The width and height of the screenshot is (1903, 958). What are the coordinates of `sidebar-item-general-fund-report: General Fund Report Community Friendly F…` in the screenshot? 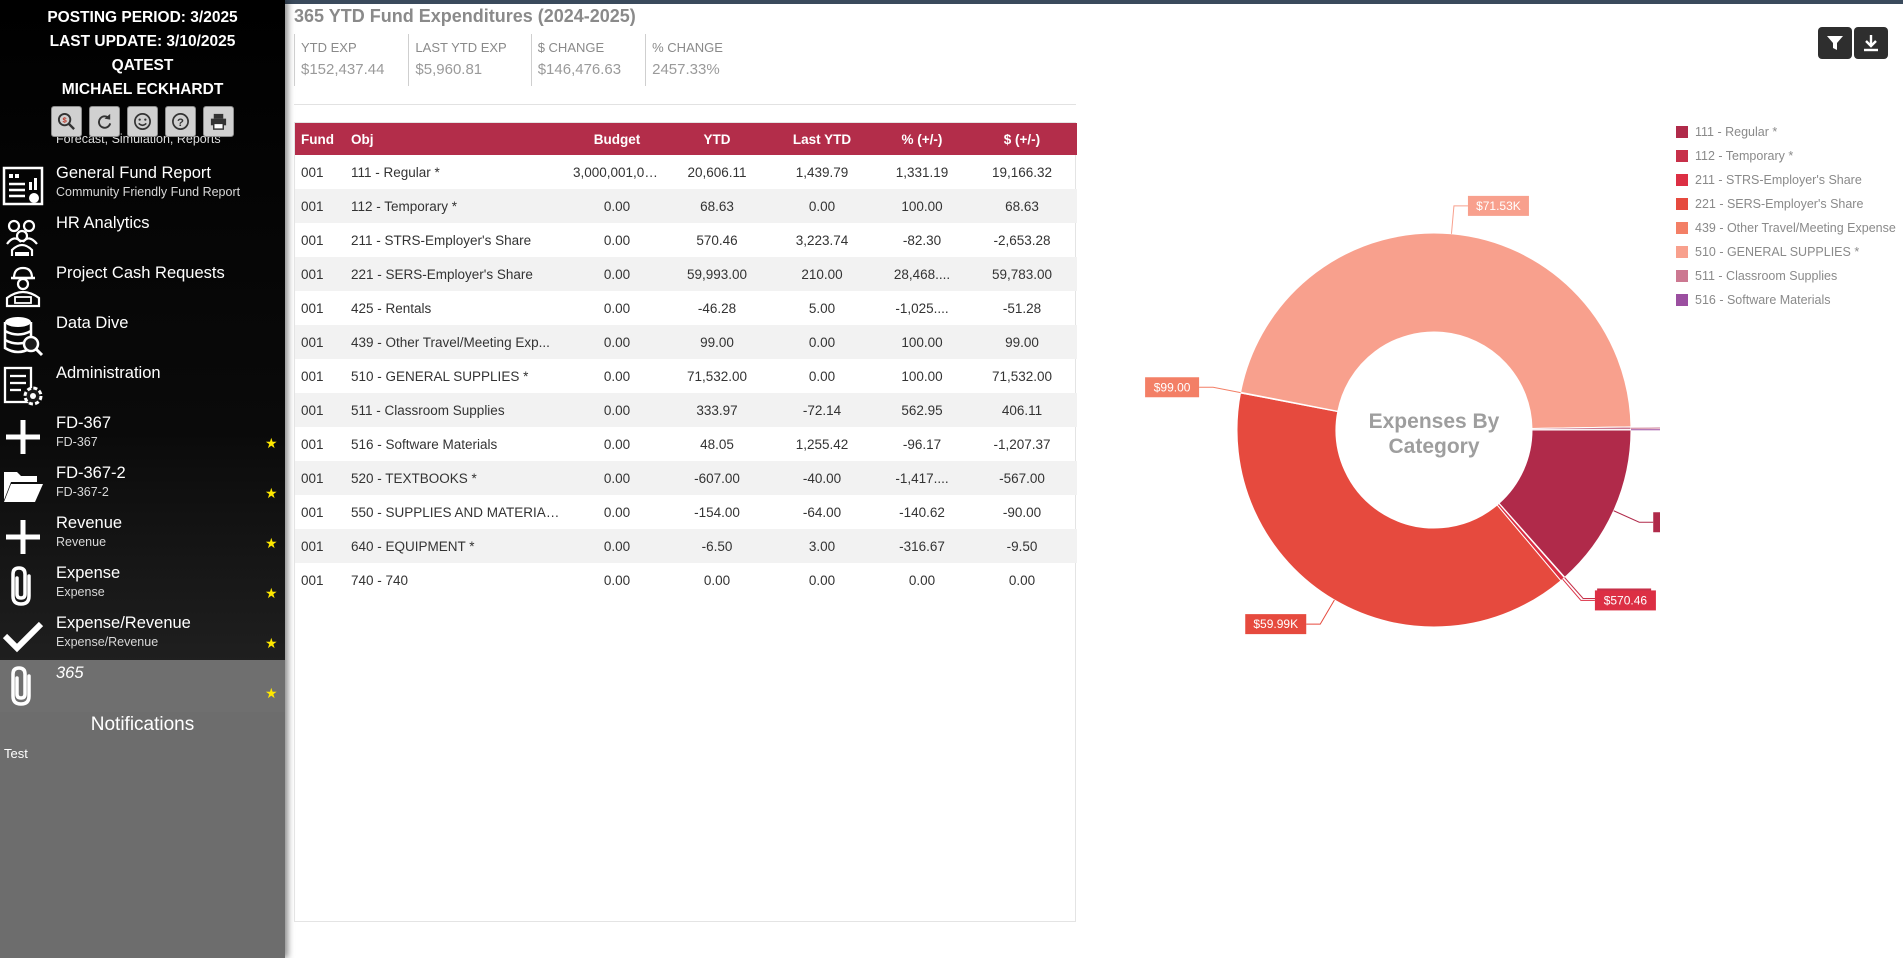 It's located at (142, 185).